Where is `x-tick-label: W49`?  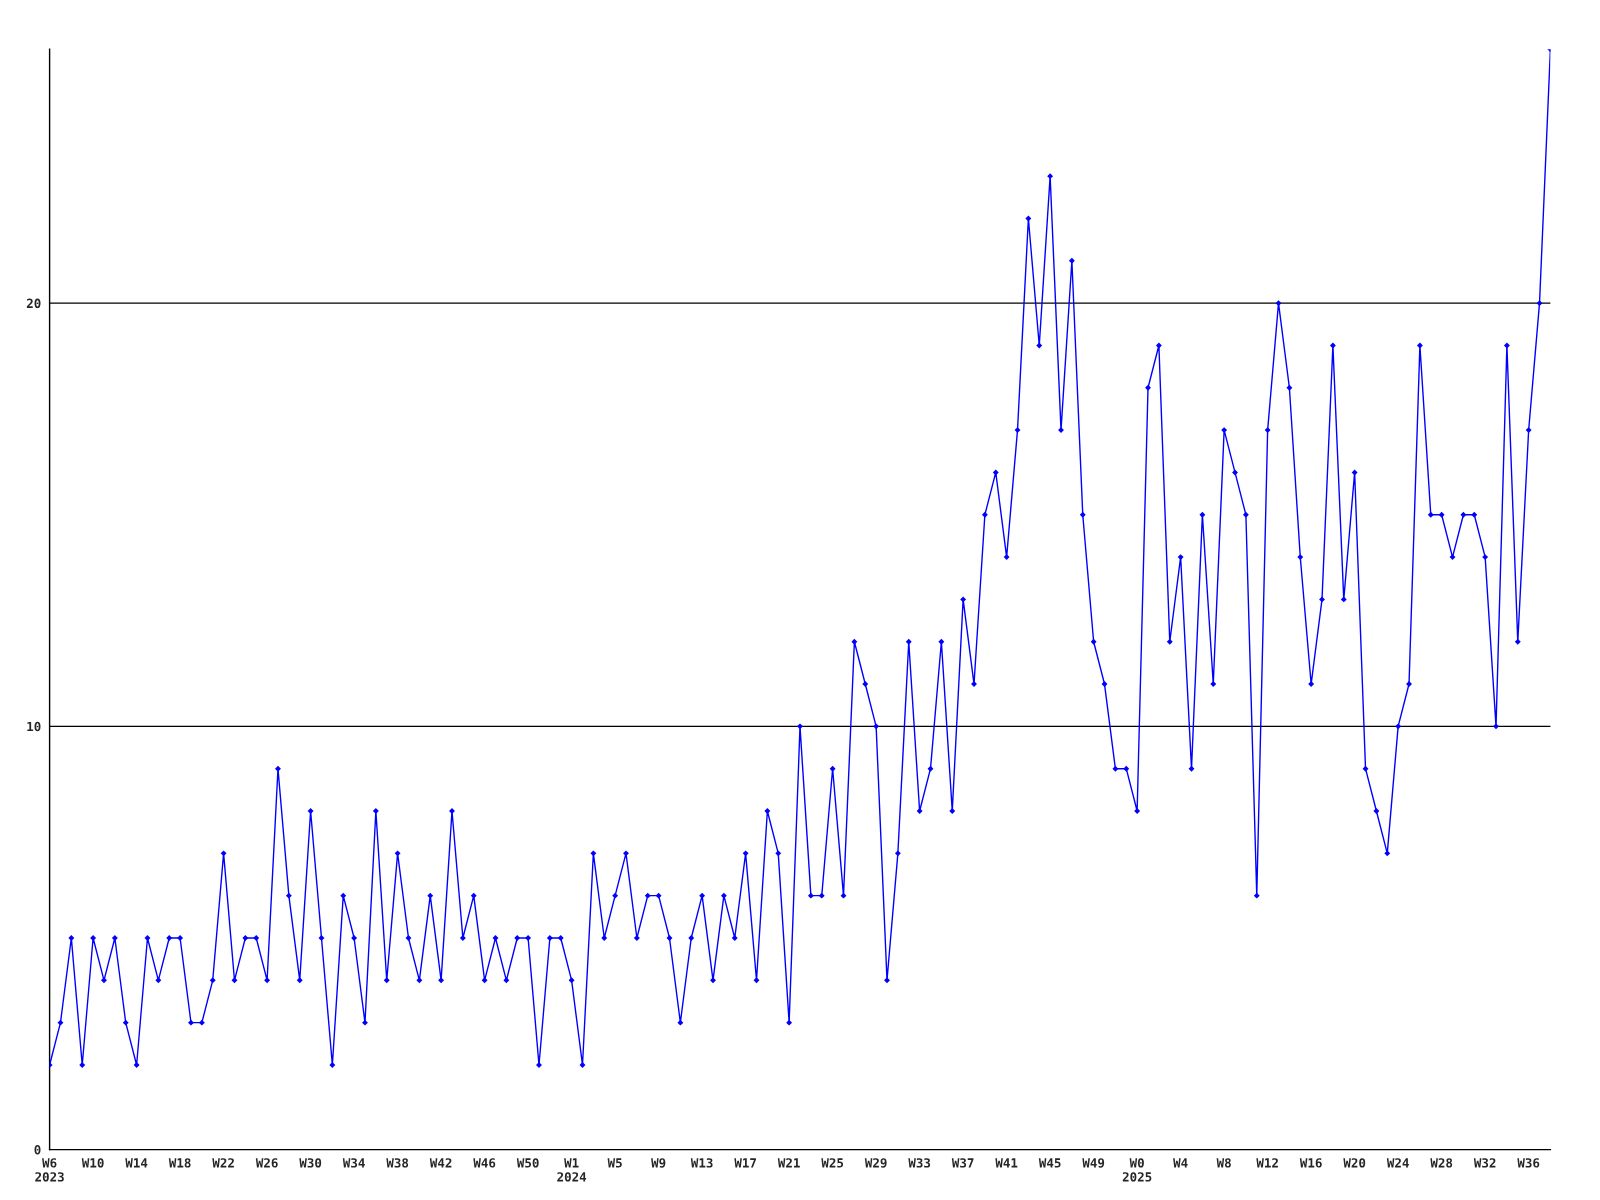 x-tick-label: W49 is located at coordinates (1093, 1163).